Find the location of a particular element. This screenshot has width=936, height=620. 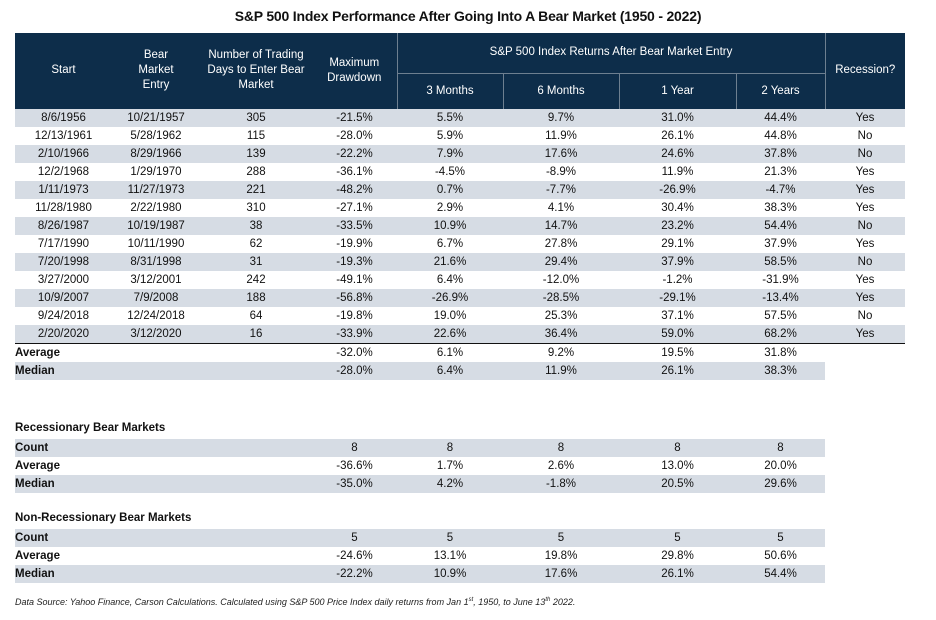

cell-start: 8/26/1987 is located at coordinates (63, 225).